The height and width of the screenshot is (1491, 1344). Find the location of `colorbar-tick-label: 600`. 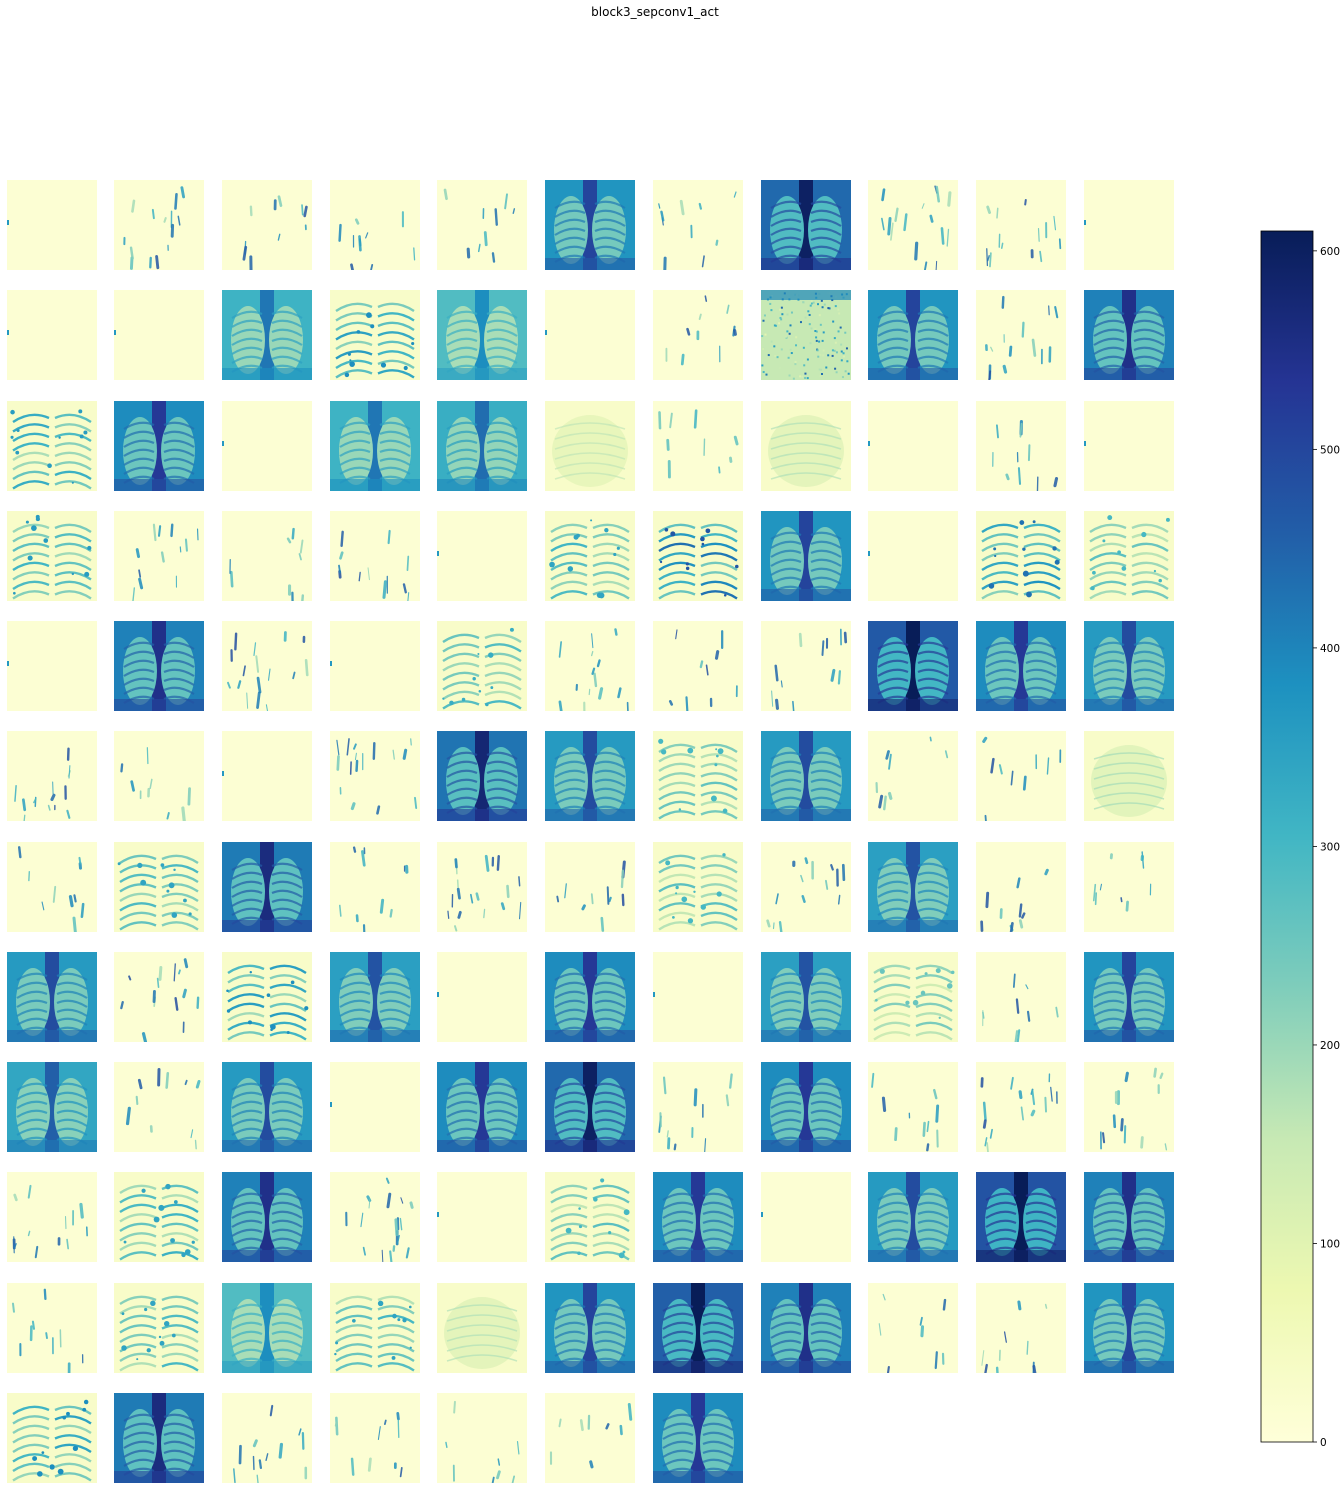

colorbar-tick-label: 600 is located at coordinates (1330, 252).